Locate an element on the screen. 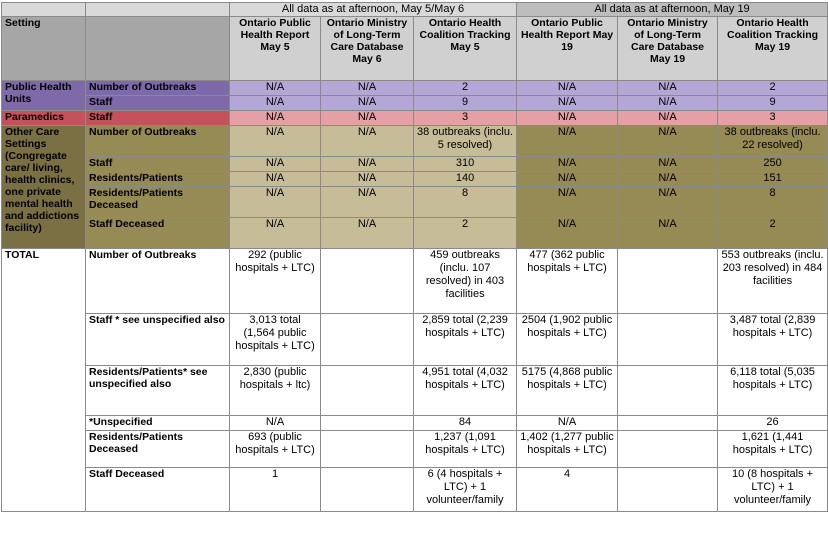 Image resolution: width=828 pixels, height=554 pixels. row-label: Staff Deceased is located at coordinates (157, 233).